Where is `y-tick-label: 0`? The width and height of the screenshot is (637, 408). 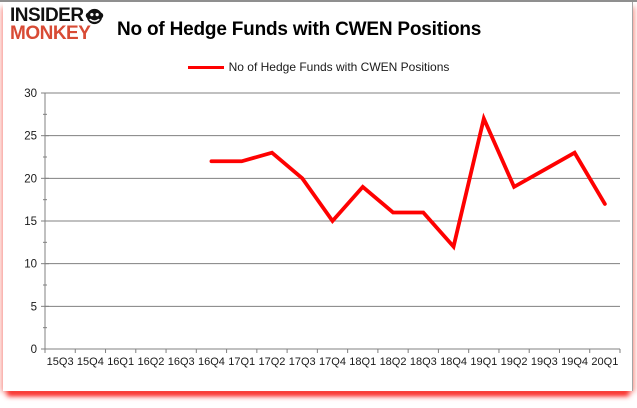
y-tick-label: 0 is located at coordinates (34, 350).